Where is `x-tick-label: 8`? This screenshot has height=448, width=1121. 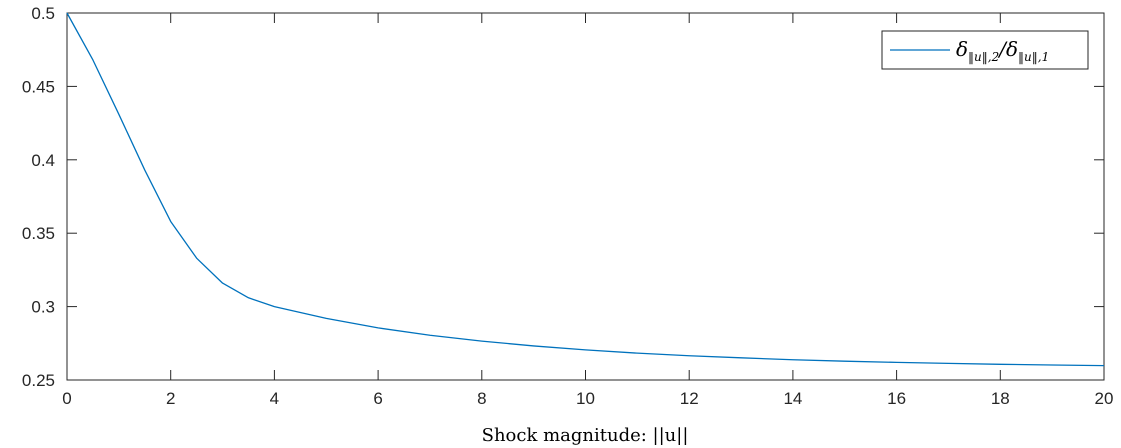 x-tick-label: 8 is located at coordinates (481, 398).